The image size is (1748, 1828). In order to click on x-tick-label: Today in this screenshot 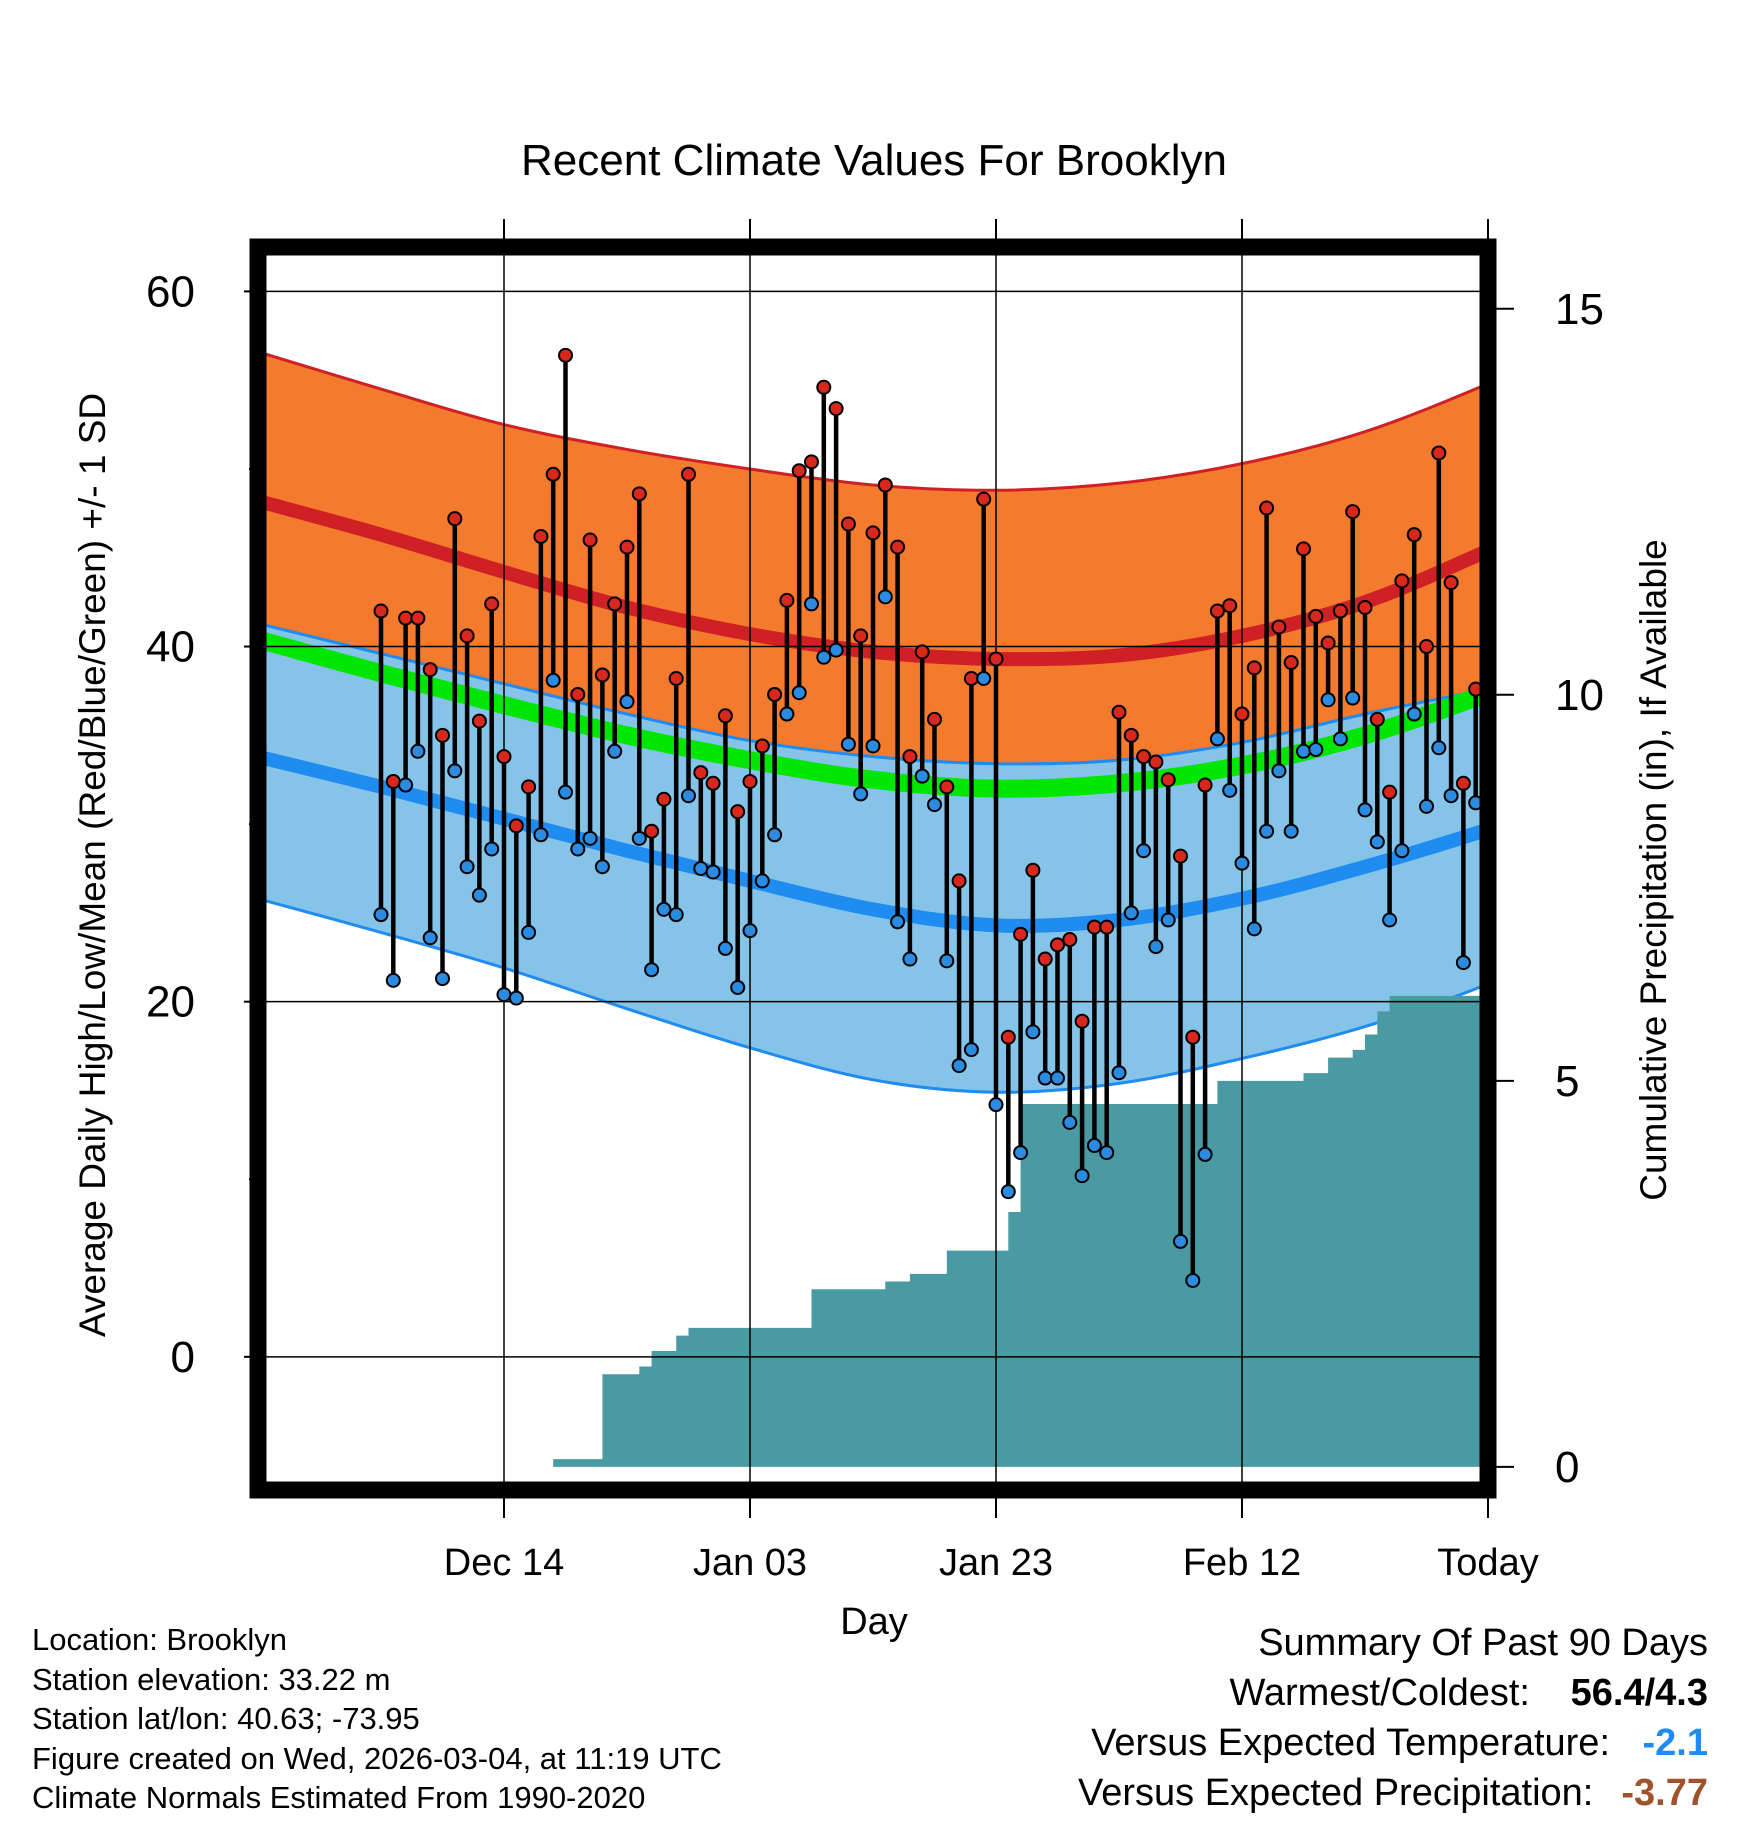, I will do `click(1487, 1563)`.